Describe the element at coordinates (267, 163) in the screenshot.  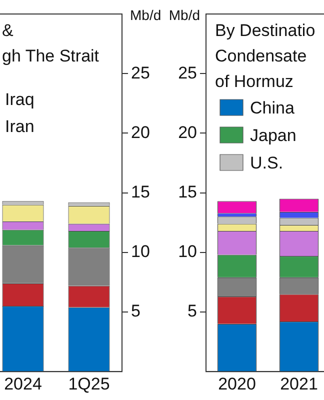
I see `legend-label: U.S.` at that location.